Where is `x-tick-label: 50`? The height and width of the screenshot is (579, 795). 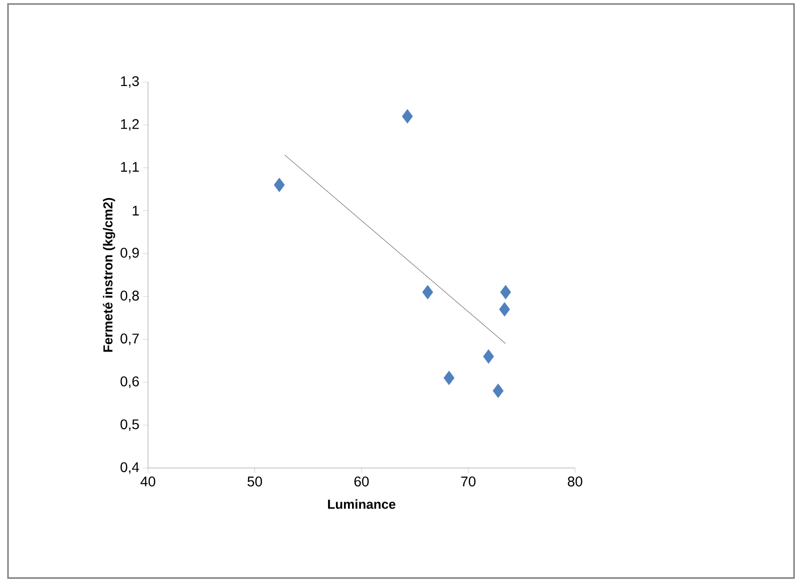
x-tick-label: 50 is located at coordinates (255, 481).